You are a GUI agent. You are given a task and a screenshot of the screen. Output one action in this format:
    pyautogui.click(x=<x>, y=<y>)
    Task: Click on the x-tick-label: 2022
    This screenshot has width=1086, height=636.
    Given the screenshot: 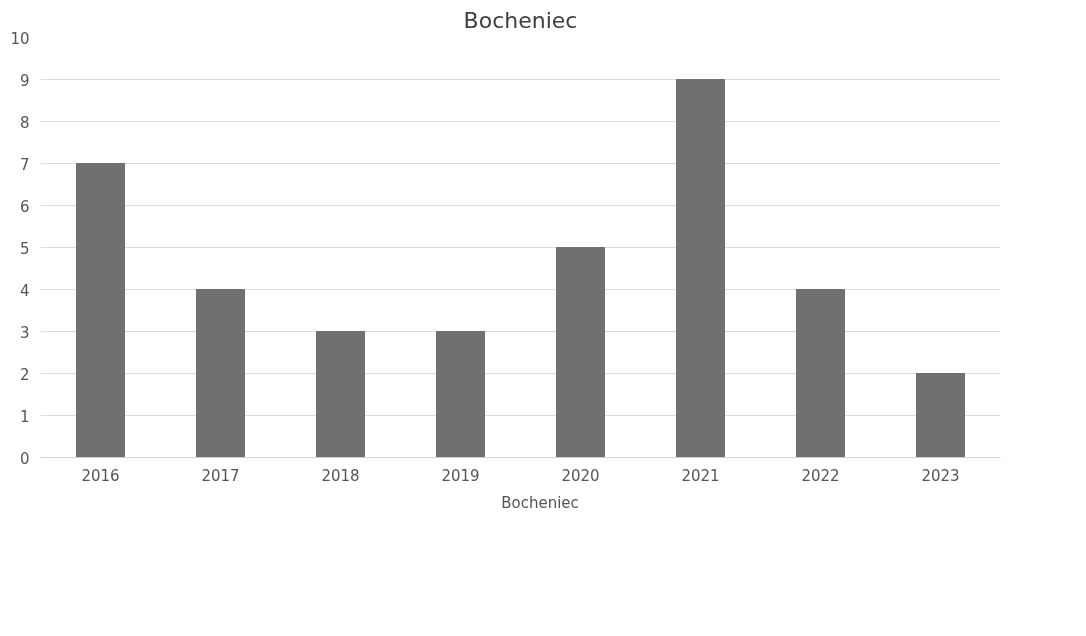 What is the action you would take?
    pyautogui.click(x=820, y=475)
    